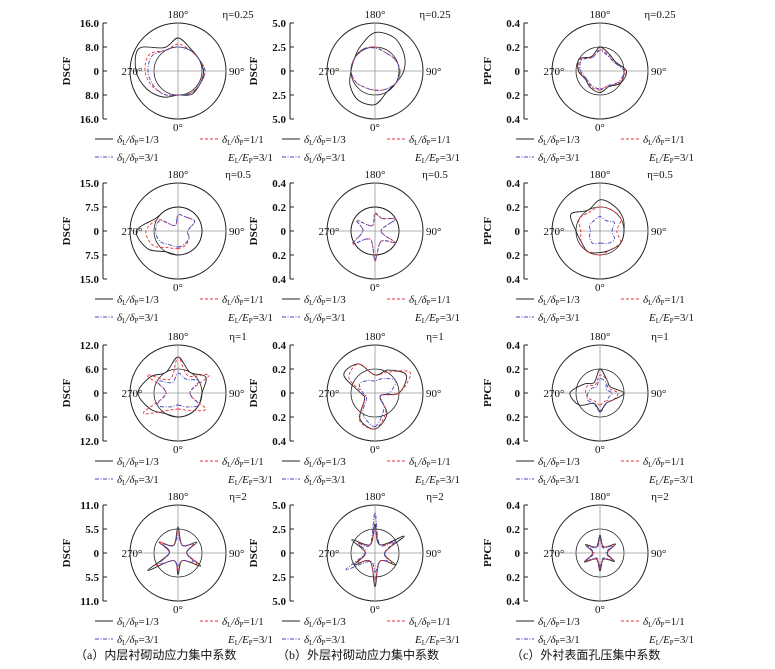  Describe the element at coordinates (434, 337) in the screenshot. I see `eta-label: η=1` at that location.